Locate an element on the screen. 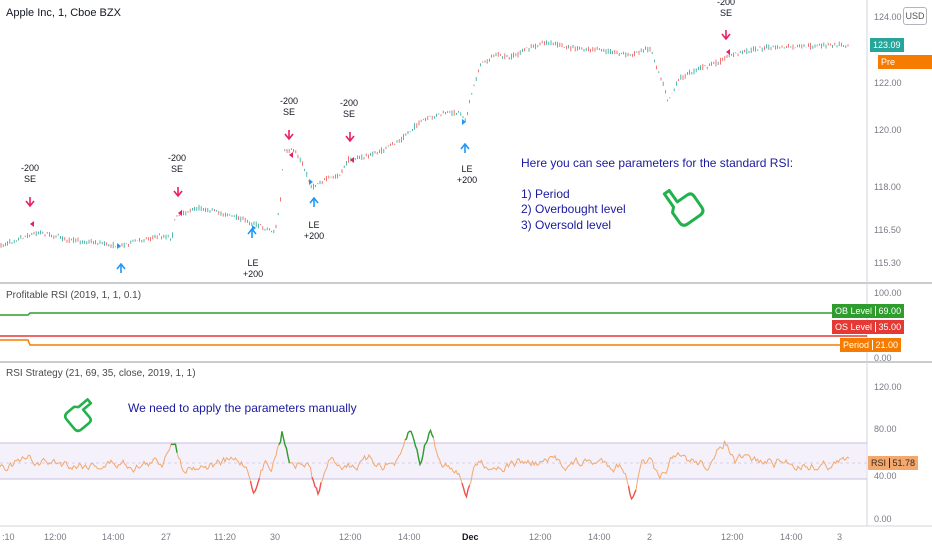 The image size is (932, 550). time-axis-label: Dec is located at coordinates (470, 537).